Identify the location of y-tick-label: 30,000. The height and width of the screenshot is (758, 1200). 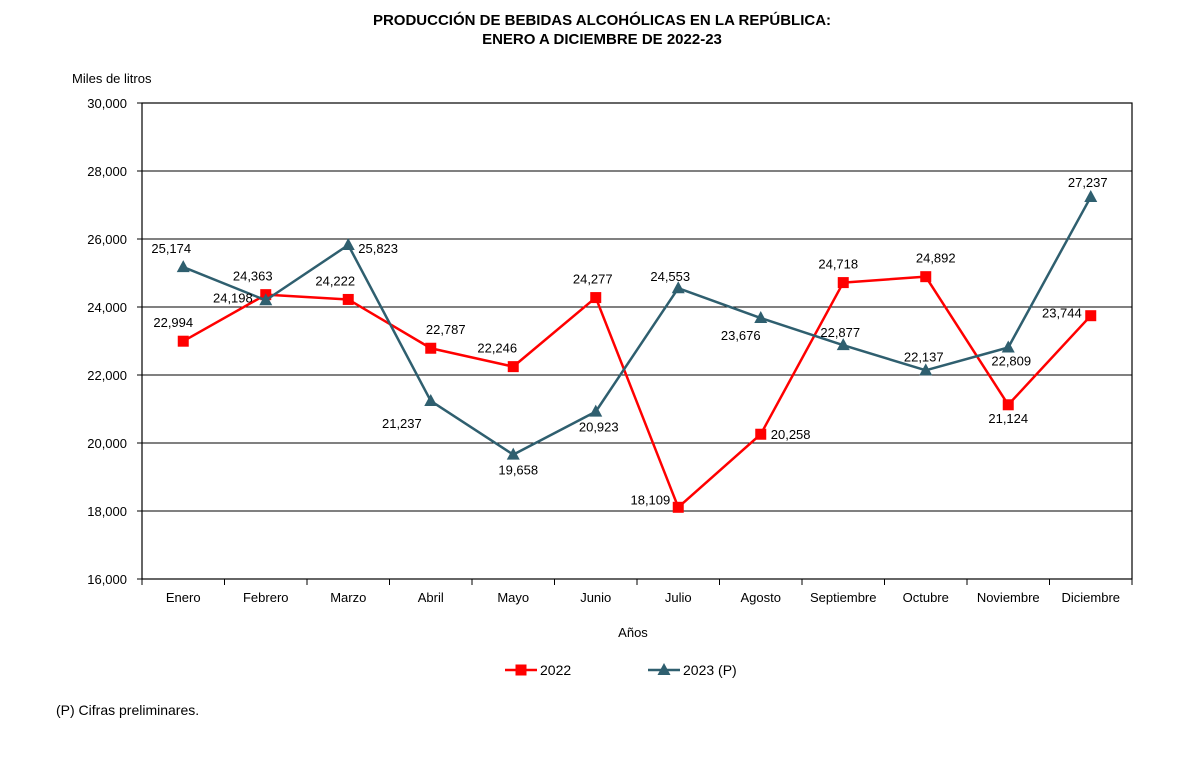
(107, 103).